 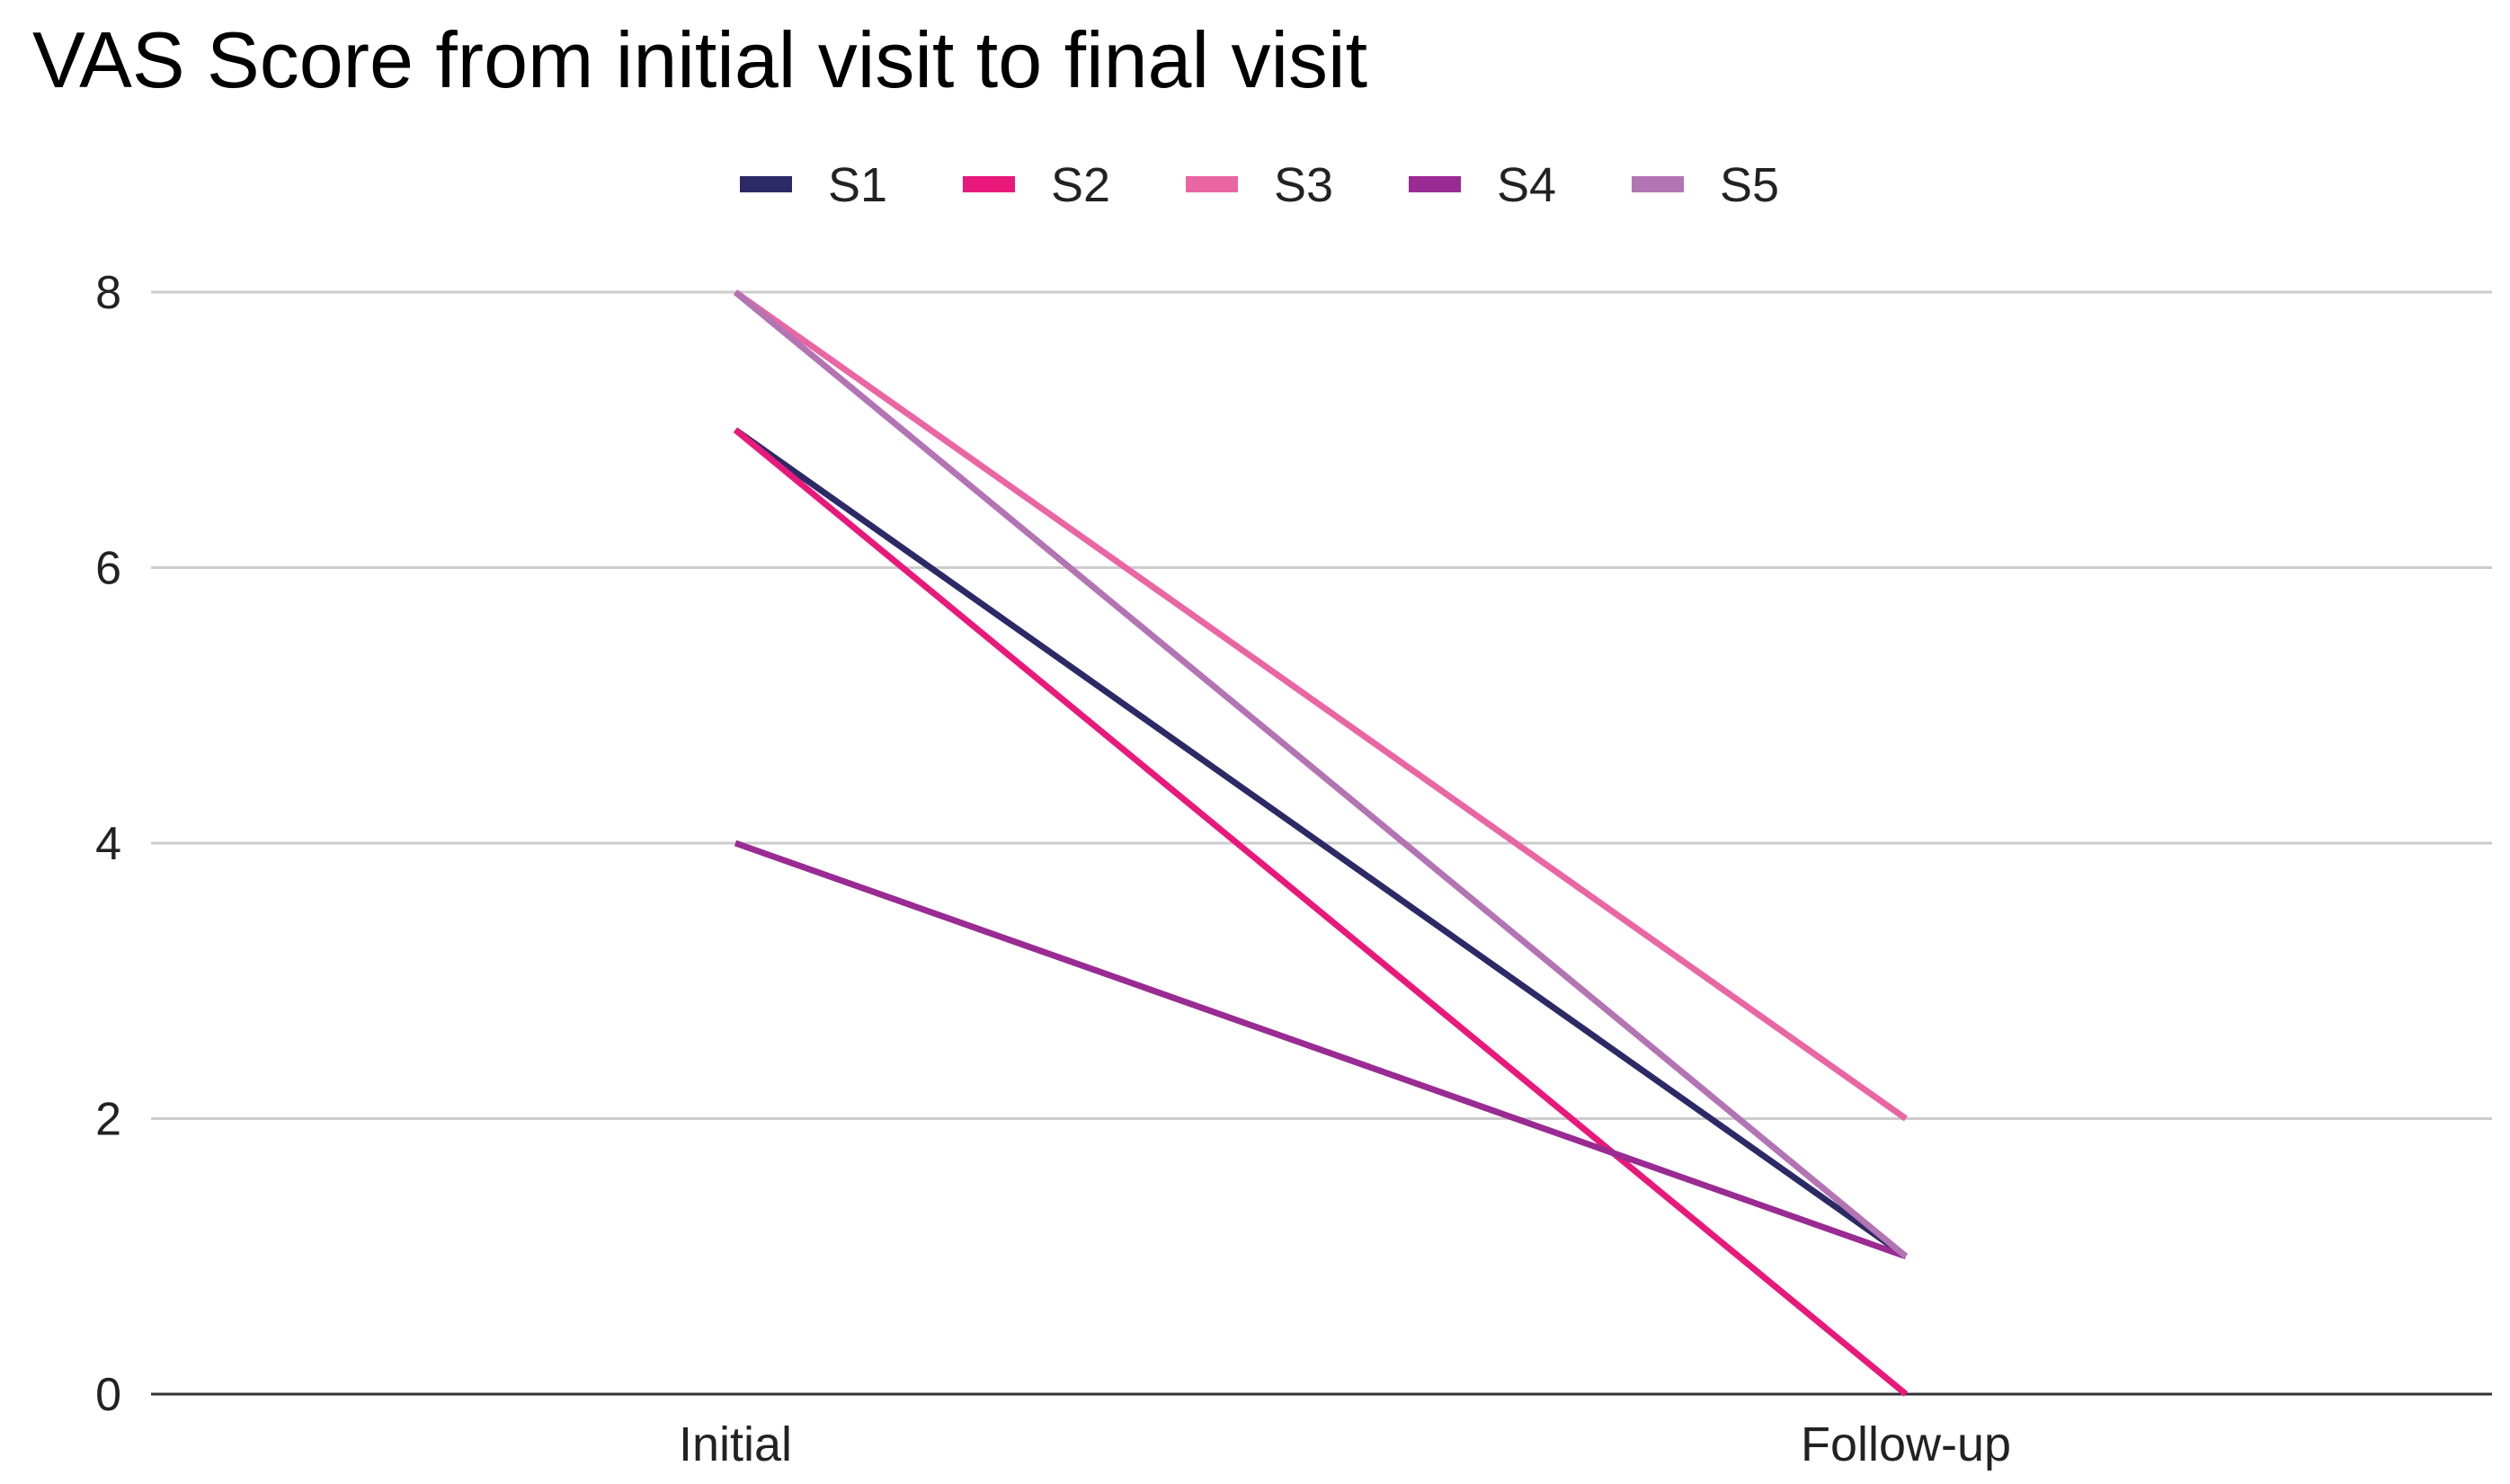 What do you see at coordinates (857, 185) in the screenshot?
I see `legend-label-s1: S1` at bounding box center [857, 185].